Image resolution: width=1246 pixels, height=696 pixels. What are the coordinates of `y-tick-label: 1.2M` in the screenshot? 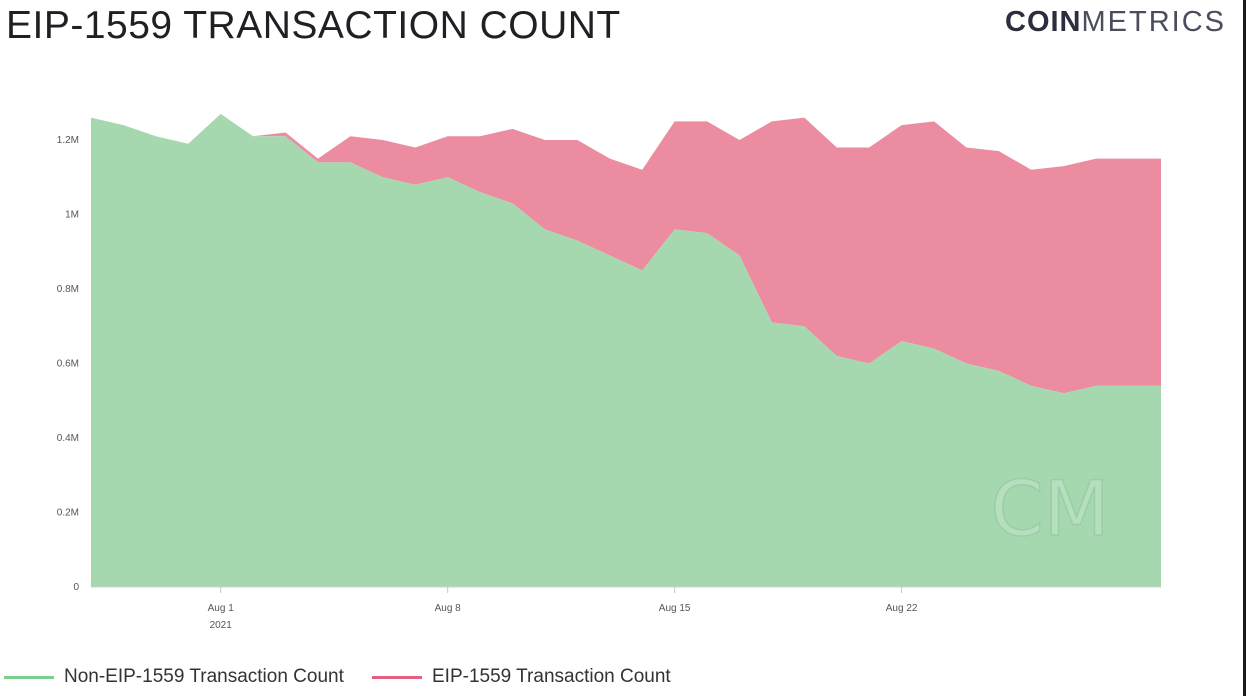 It's located at (68, 140).